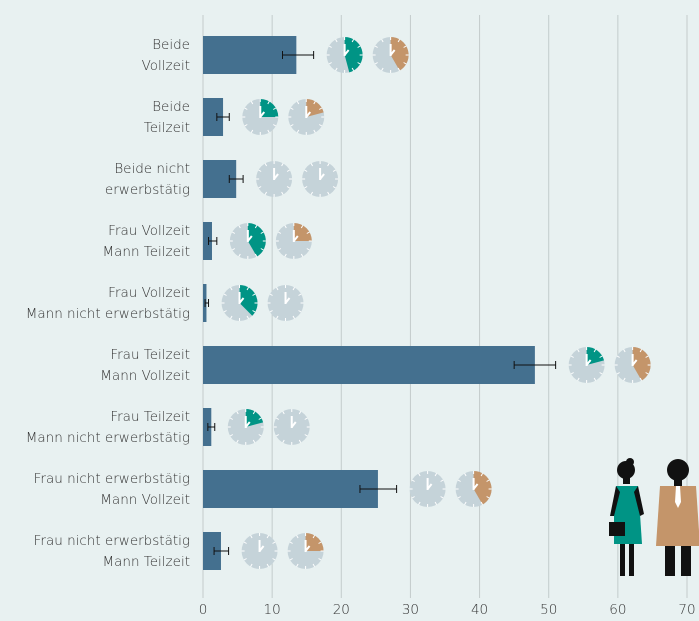  I want to click on category-label: Frau nicht erwerbstätig, so click(112, 479).